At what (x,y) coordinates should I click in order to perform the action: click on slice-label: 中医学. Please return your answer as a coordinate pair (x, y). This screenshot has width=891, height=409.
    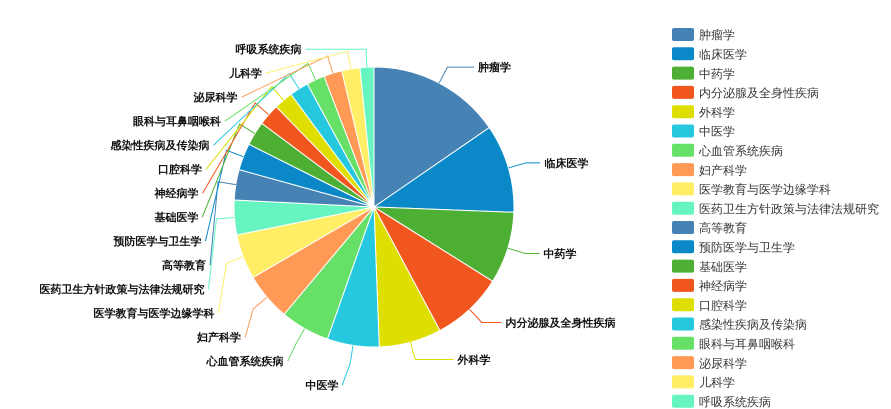
    Looking at the image, I should click on (321, 385).